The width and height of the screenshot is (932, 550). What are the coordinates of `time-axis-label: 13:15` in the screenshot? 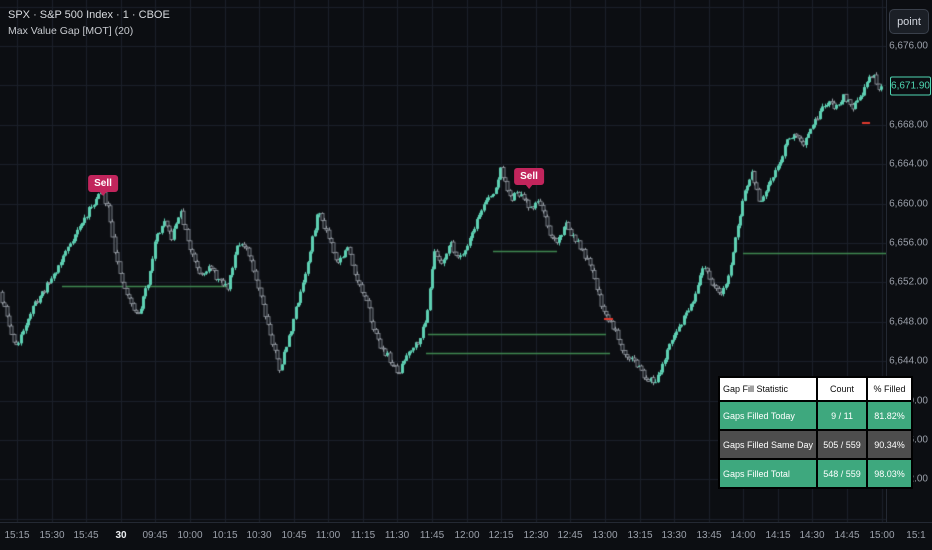 It's located at (640, 535).